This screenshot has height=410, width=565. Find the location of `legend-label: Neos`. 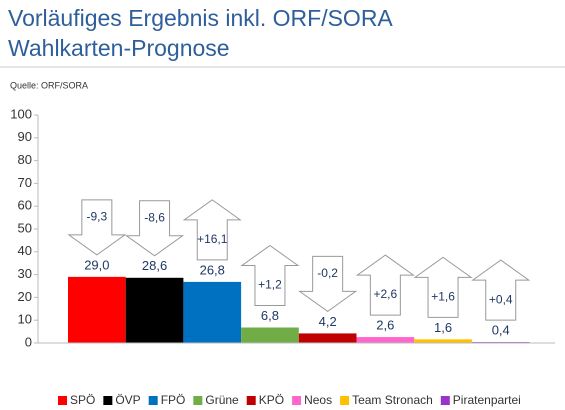

legend-label: Neos is located at coordinates (318, 400).